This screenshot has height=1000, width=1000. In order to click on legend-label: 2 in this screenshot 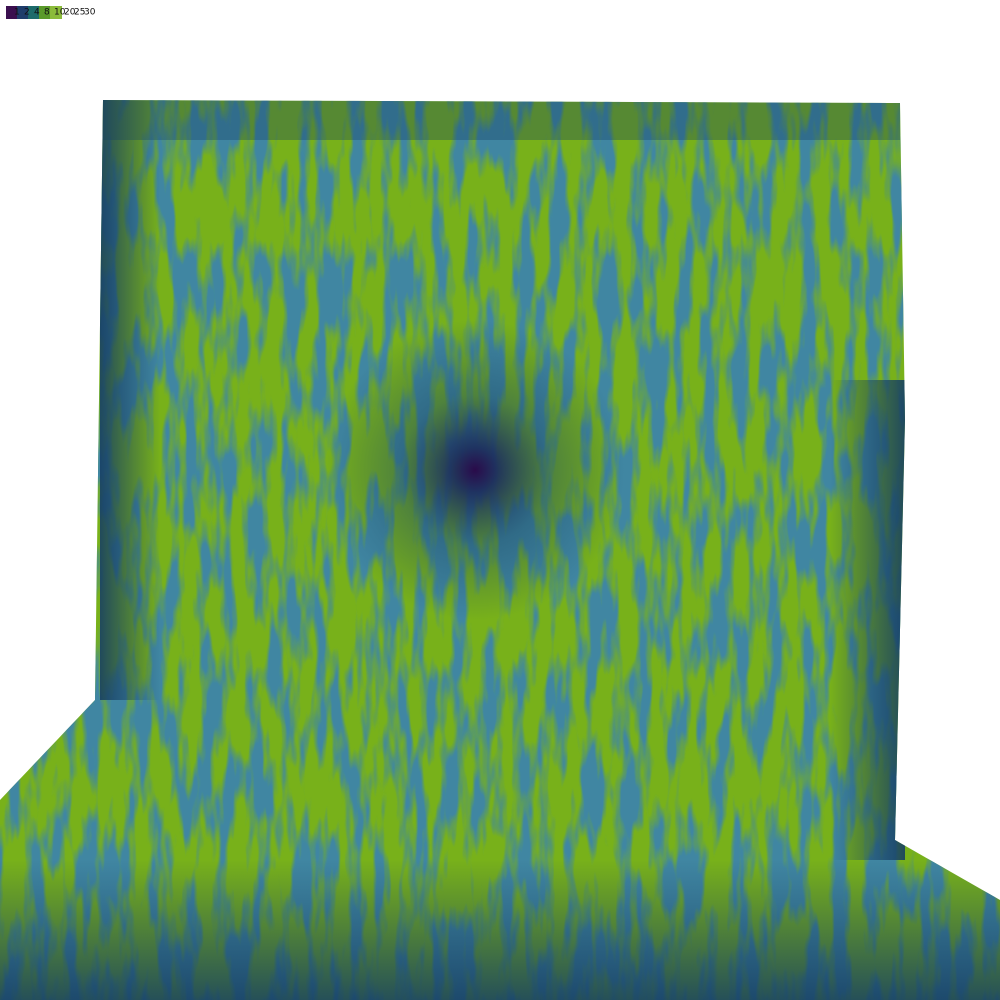, I will do `click(27, 13)`.